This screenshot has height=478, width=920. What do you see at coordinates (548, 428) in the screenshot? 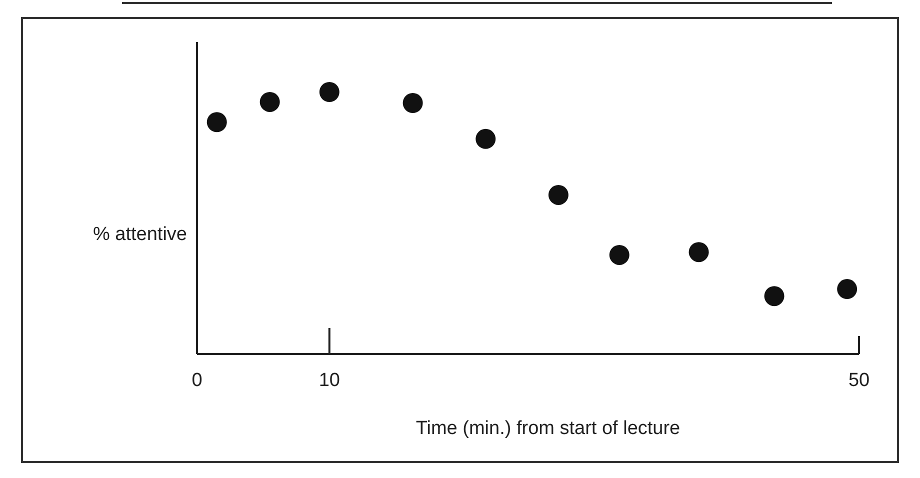
I see `x-axis-title: Time (min.) from start of lecture` at bounding box center [548, 428].